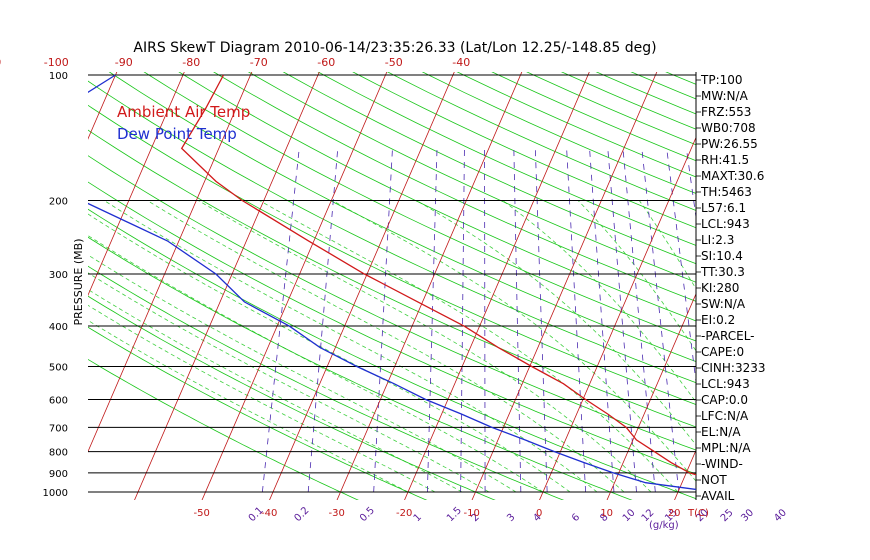  Describe the element at coordinates (394, 62) in the screenshot. I see `top-temp-tick-label: -50` at that location.